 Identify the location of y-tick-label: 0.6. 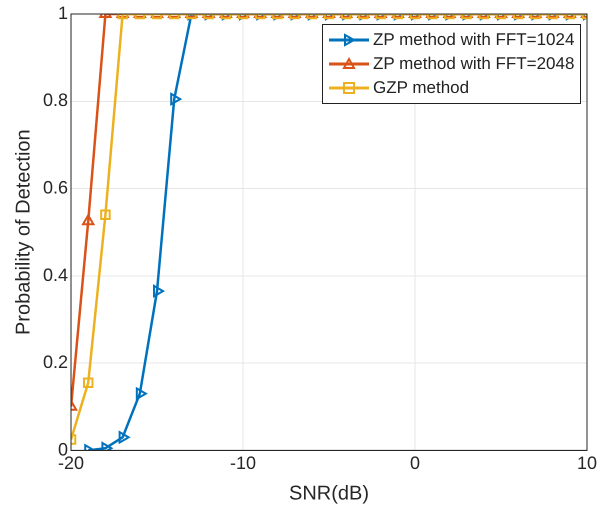
(55, 188).